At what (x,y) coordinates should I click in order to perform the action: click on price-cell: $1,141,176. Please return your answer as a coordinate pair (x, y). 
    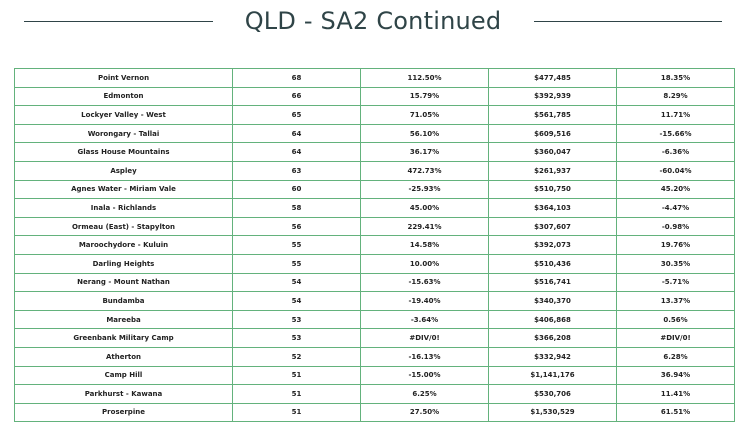
    Looking at the image, I should click on (552, 375).